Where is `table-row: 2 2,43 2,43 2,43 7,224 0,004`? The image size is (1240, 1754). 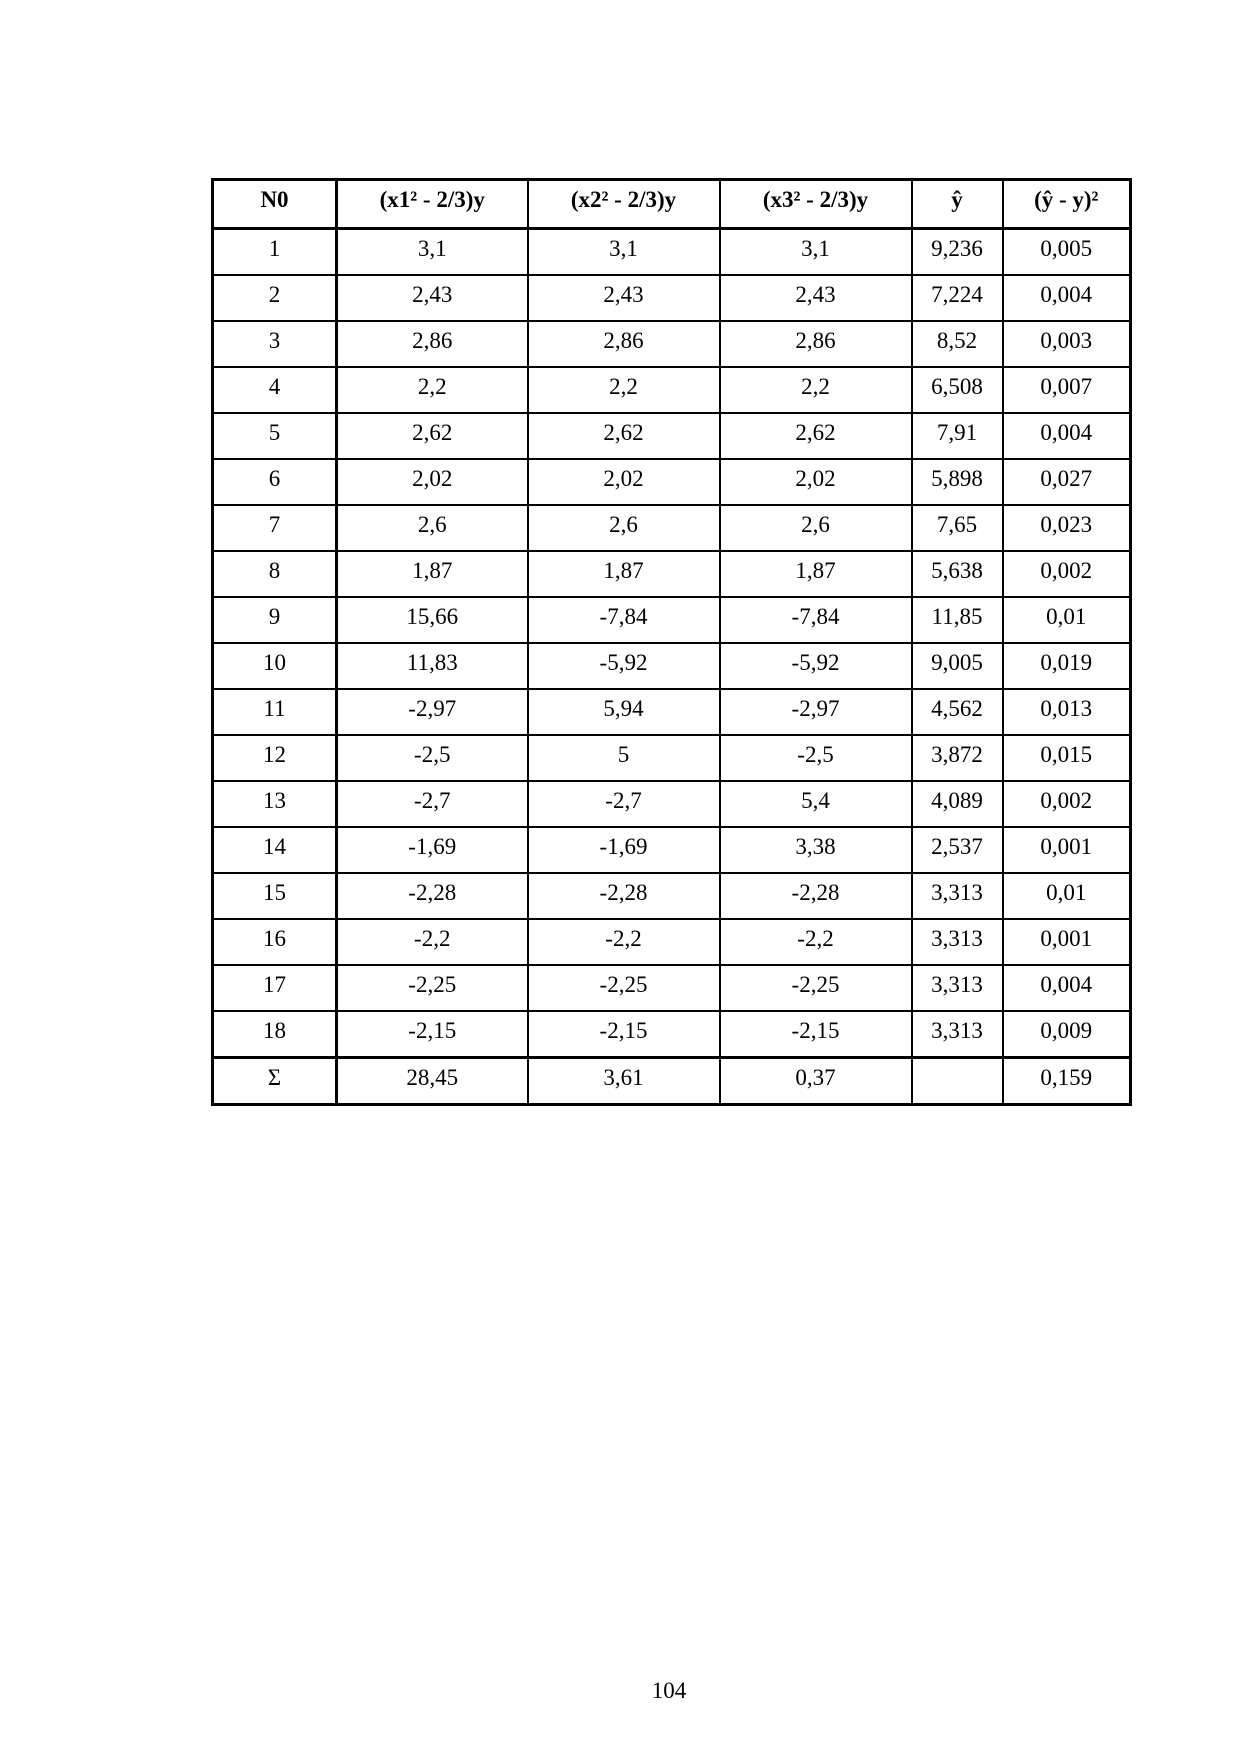 table-row: 2 2,43 2,43 2,43 7,224 0,004 is located at coordinates (671, 298).